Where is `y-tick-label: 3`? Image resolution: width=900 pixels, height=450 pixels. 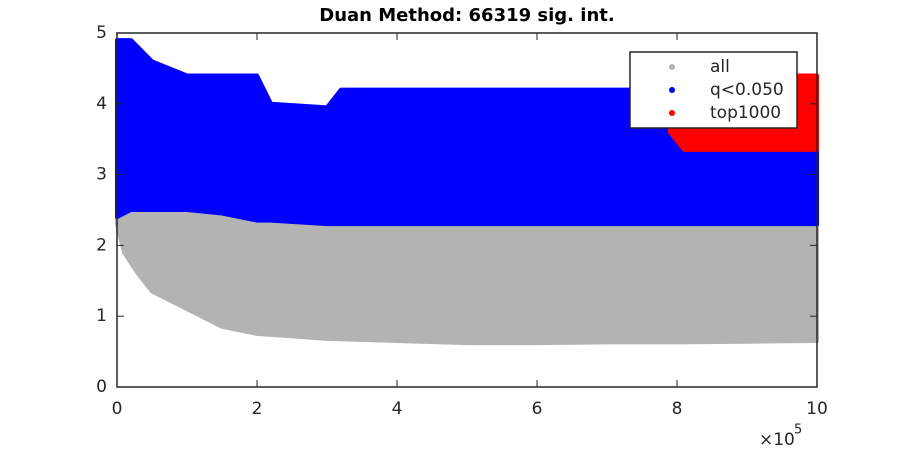
y-tick-label: 3 is located at coordinates (101, 175).